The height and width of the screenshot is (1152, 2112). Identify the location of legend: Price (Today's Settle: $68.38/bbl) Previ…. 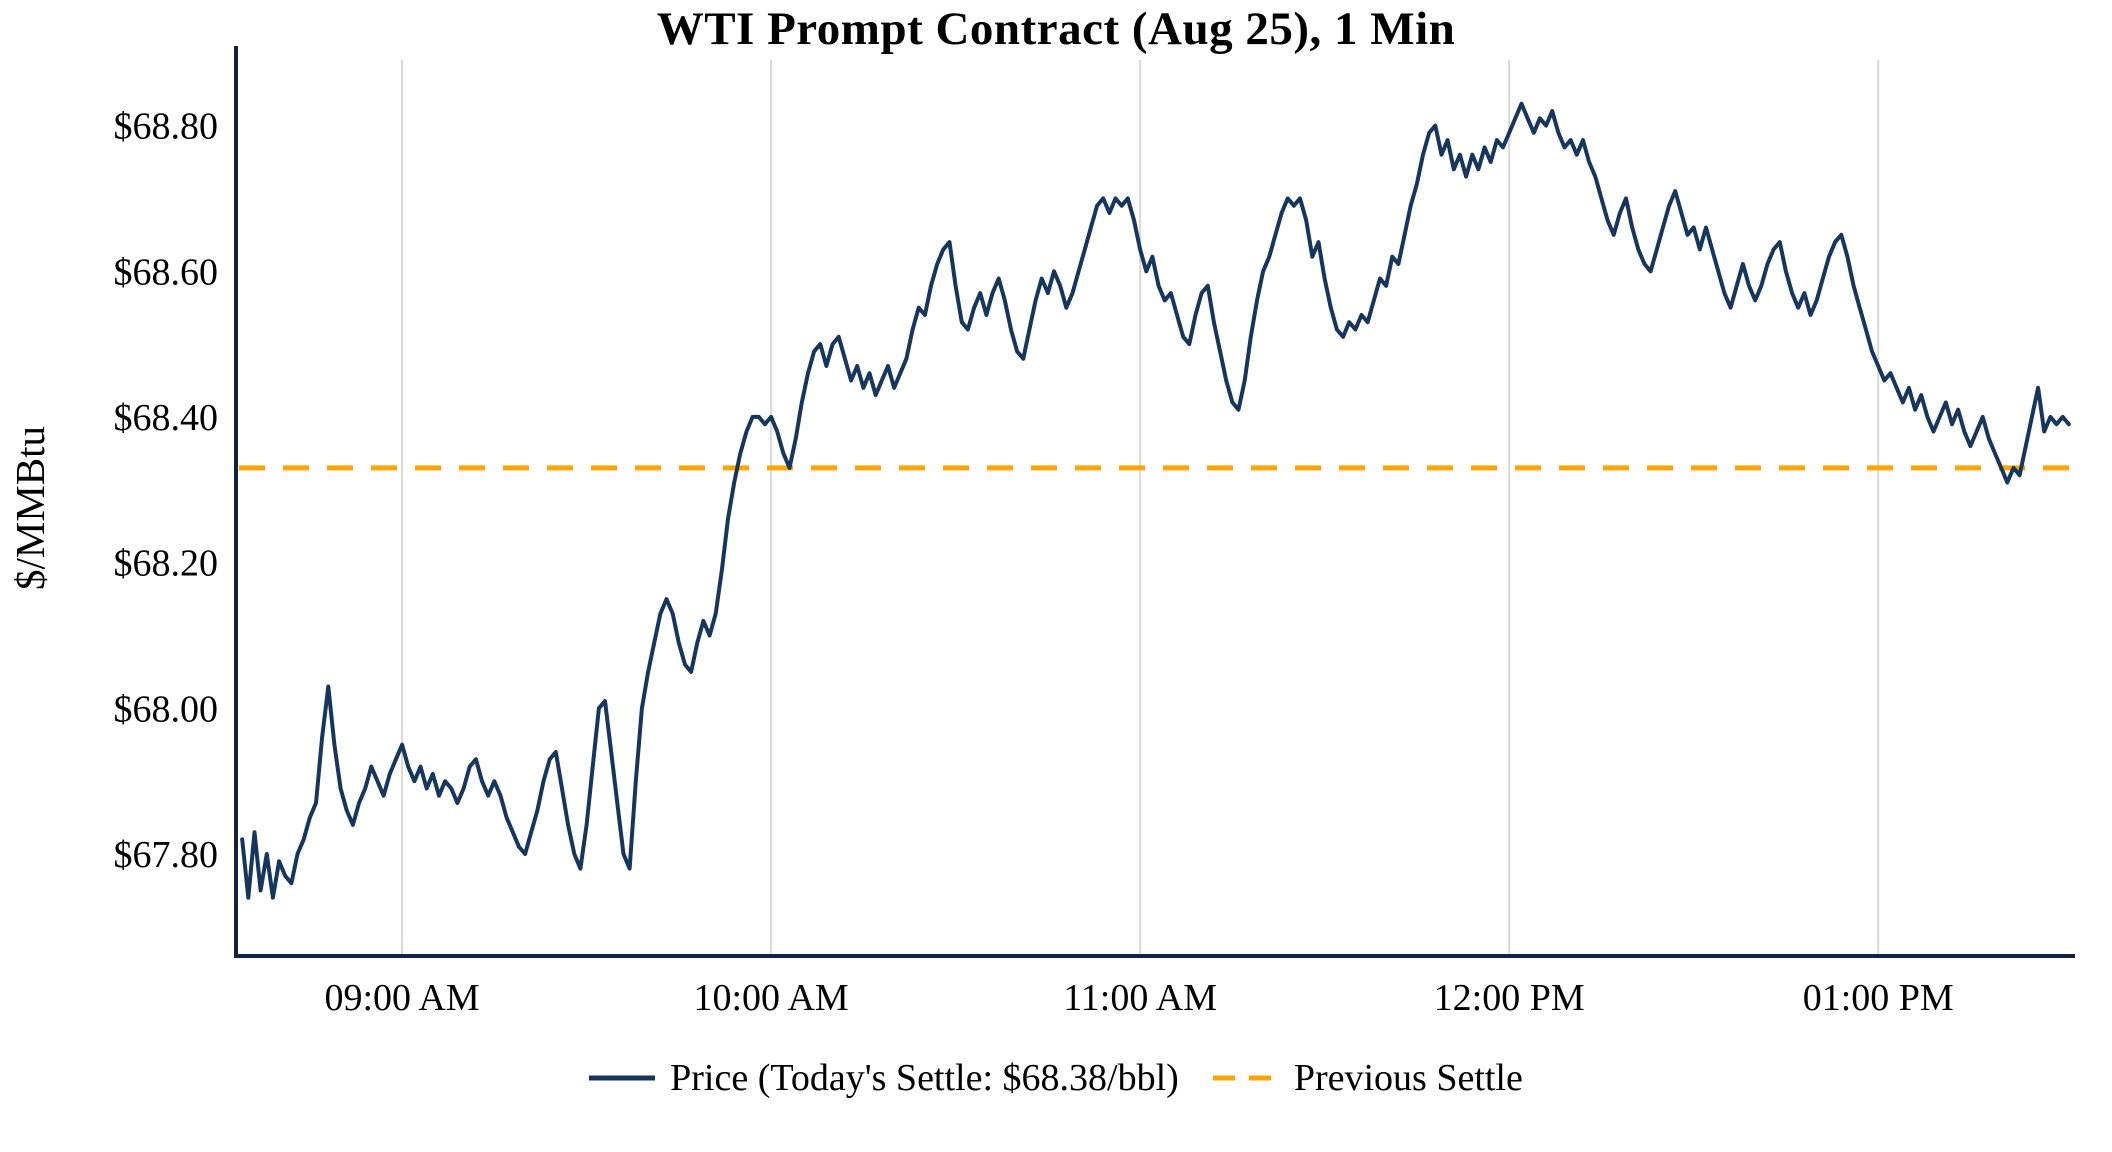
(1056, 1078).